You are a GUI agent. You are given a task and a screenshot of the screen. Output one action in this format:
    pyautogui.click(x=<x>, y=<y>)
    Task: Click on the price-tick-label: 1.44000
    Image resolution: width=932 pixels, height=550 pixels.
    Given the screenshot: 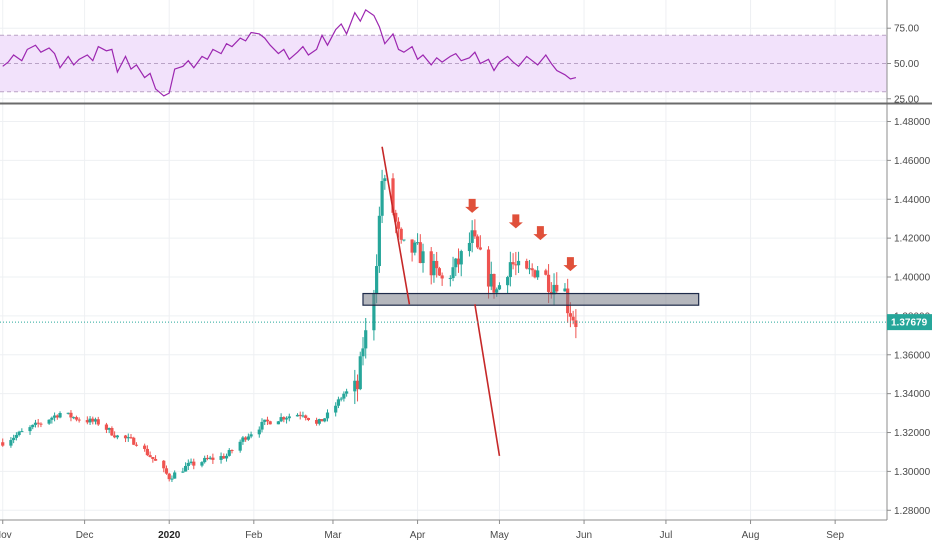 What is the action you would take?
    pyautogui.click(x=912, y=200)
    